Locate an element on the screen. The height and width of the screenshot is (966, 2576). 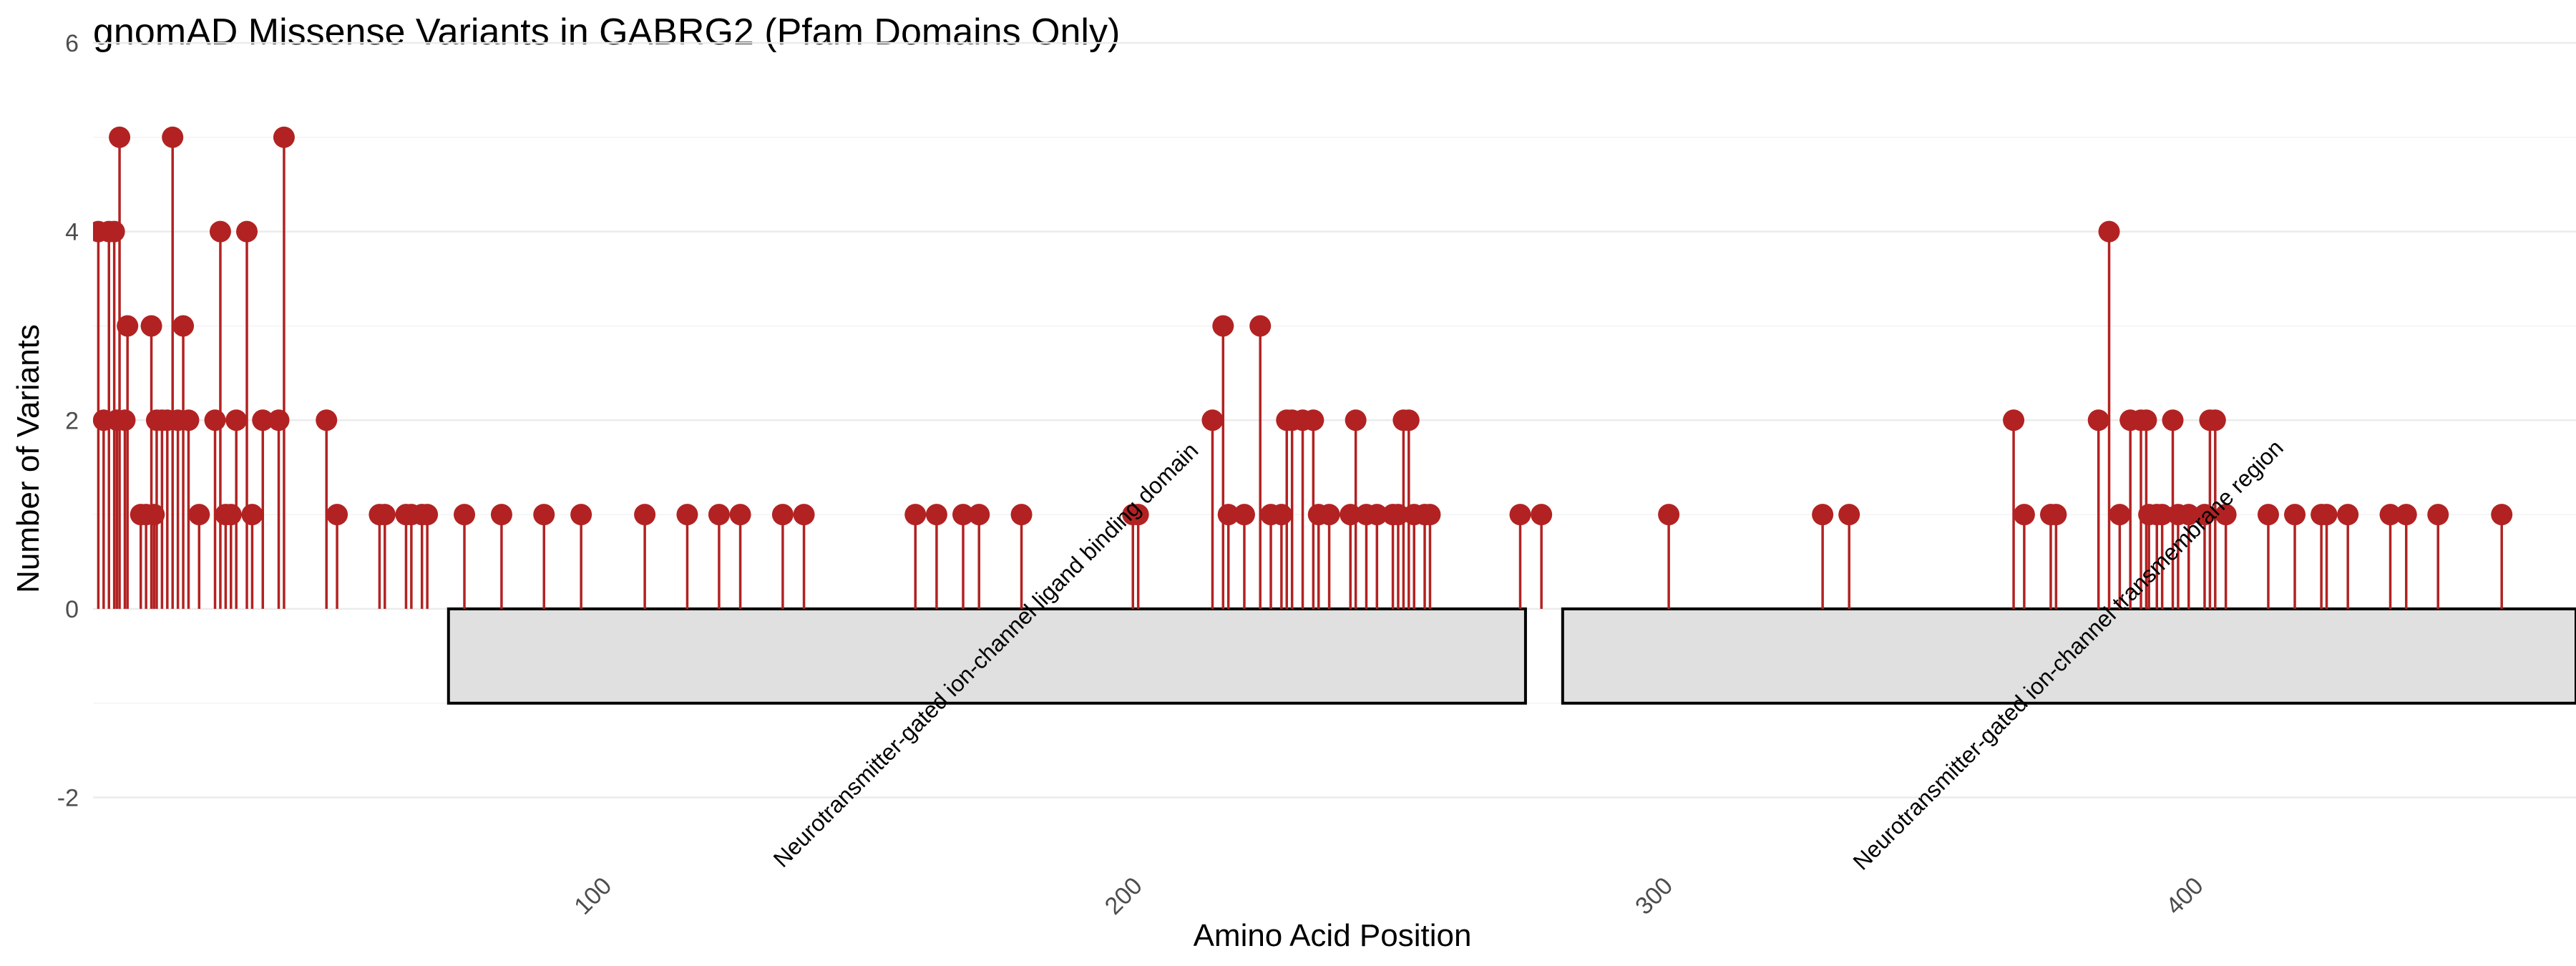
x-tick-label: 100 is located at coordinates (593, 896).